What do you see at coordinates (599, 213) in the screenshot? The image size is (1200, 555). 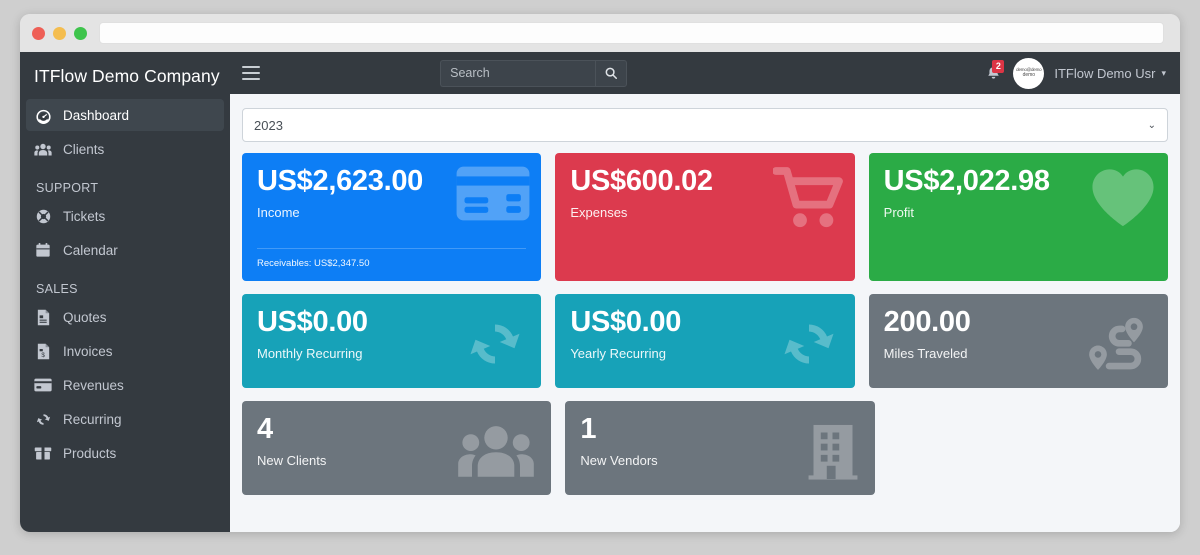 I see `stat-label: Expenses` at bounding box center [599, 213].